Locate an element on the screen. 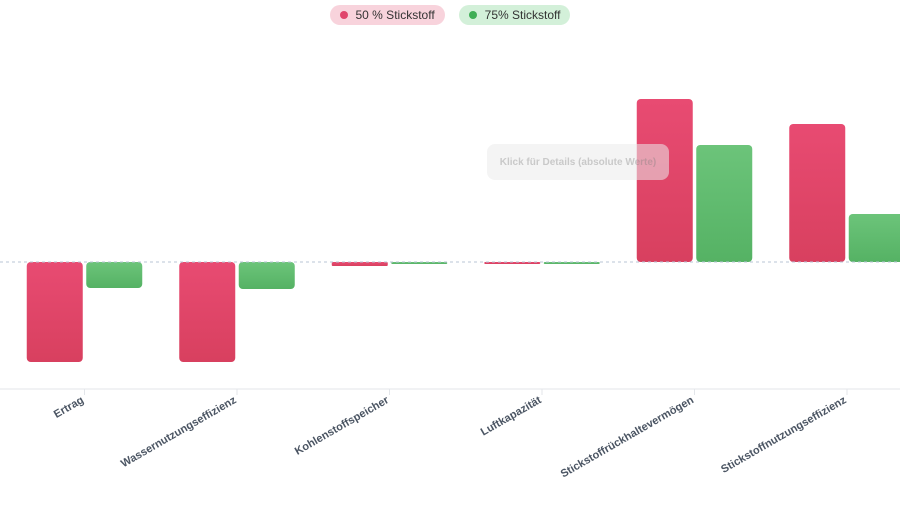 The height and width of the screenshot is (506, 900). x-tick-label: Ertrag is located at coordinates (69, 407).